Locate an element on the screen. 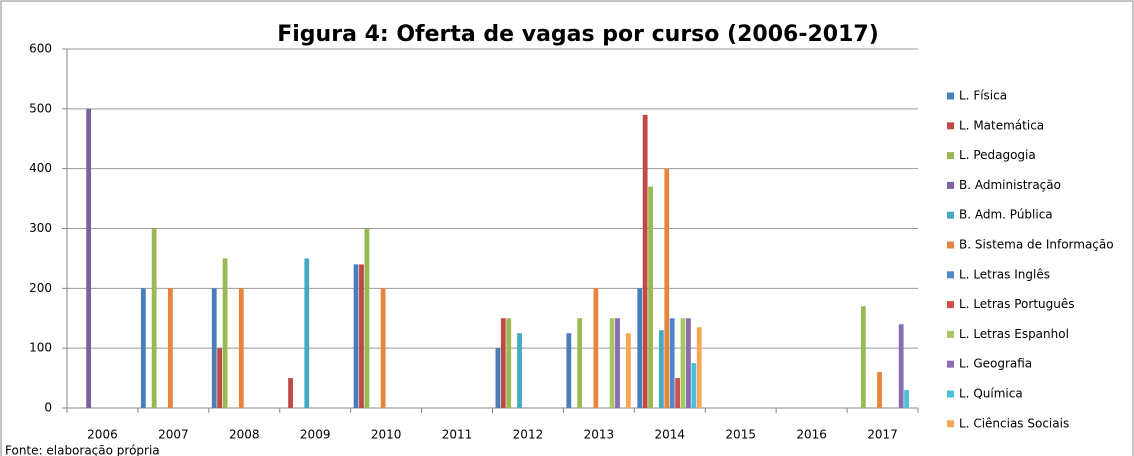 This screenshot has width=1134, height=456. y-tick-label: 600 is located at coordinates (40, 49).